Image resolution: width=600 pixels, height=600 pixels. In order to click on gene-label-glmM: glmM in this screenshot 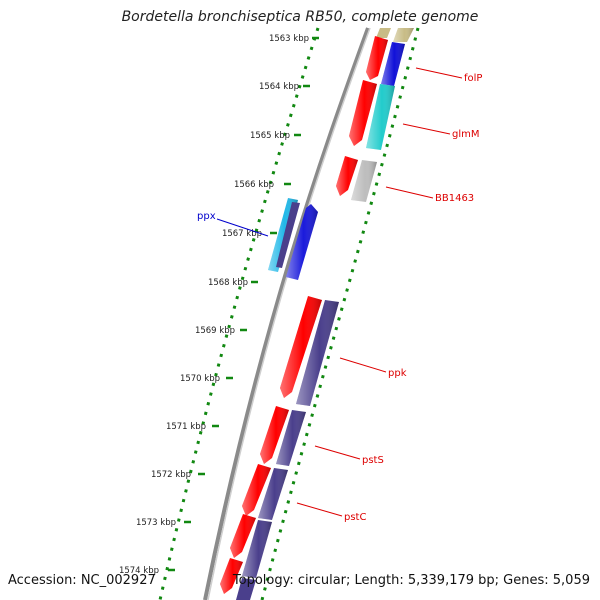, I will do `click(466, 134)`.